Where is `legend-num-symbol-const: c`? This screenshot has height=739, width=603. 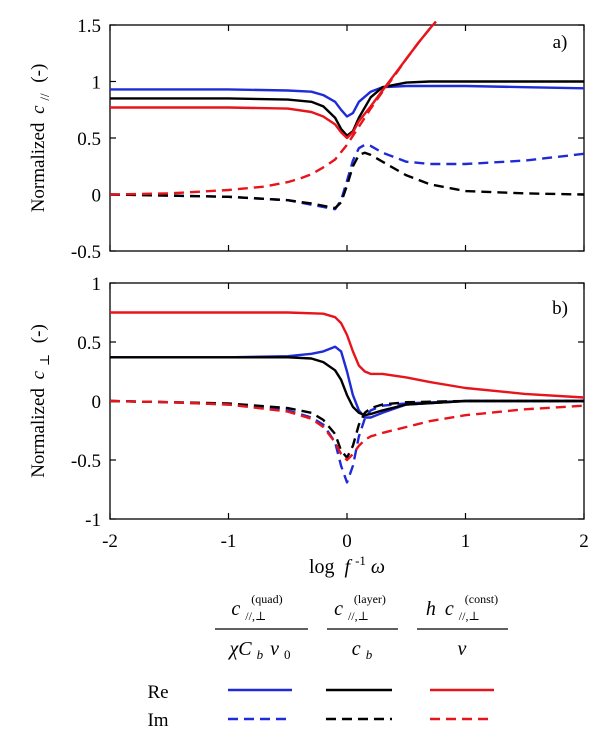 legend-num-symbol-const: c is located at coordinates (449, 609).